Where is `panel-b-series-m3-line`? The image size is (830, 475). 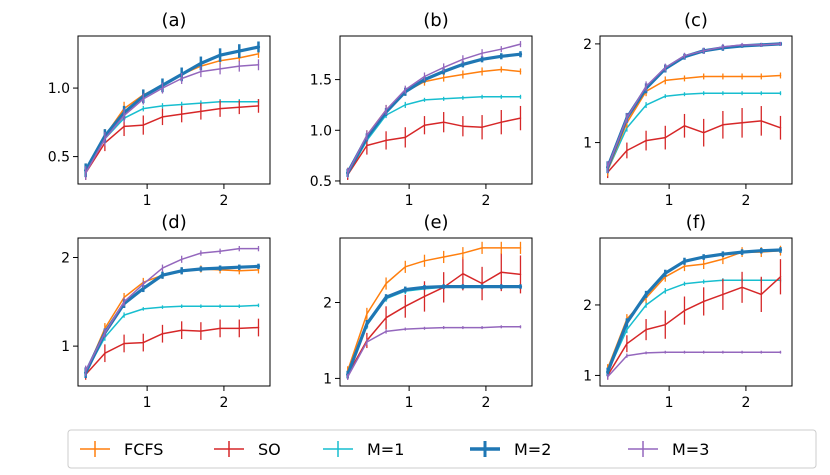 panel-b-series-m3-line is located at coordinates (434, 108).